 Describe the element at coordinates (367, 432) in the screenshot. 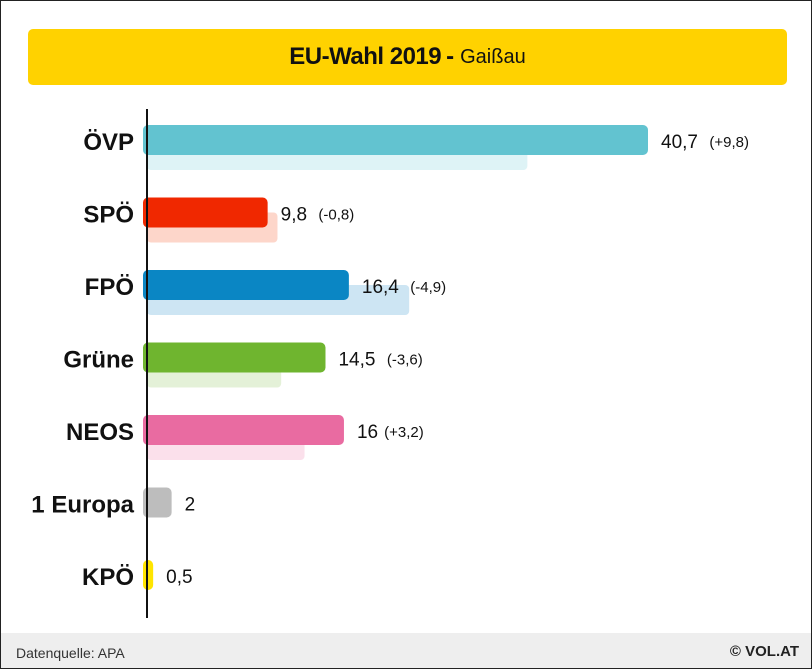

I see `value-label: 16` at that location.